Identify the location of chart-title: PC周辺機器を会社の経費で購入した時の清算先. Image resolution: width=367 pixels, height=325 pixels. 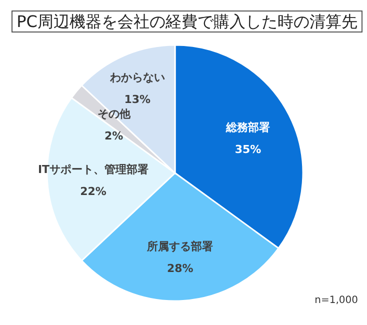
(187, 21).